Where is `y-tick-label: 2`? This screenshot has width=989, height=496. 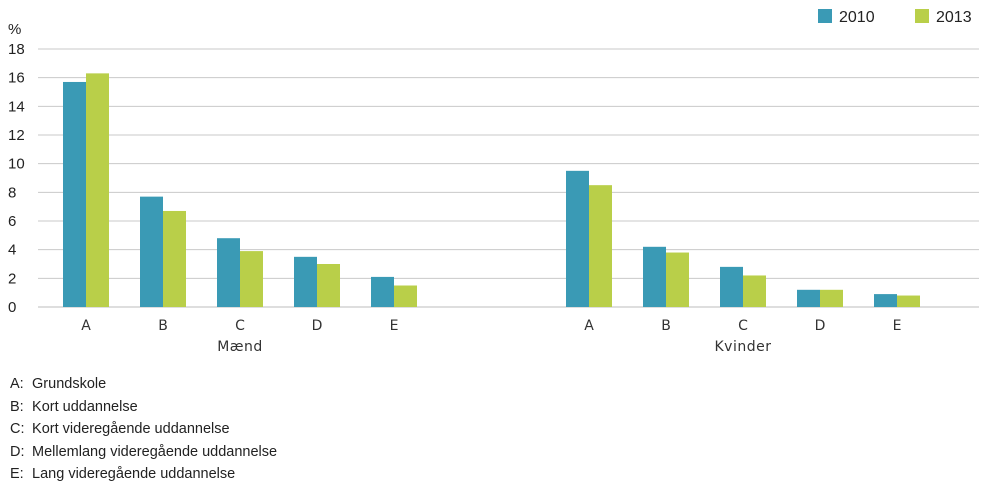
y-tick-label: 2 is located at coordinates (12, 278).